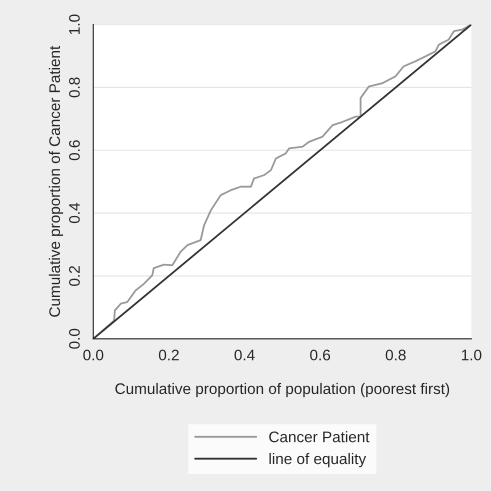 The height and width of the screenshot is (491, 491). Describe the element at coordinates (74, 276) in the screenshot. I see `y-tick-label: 0.2` at that location.